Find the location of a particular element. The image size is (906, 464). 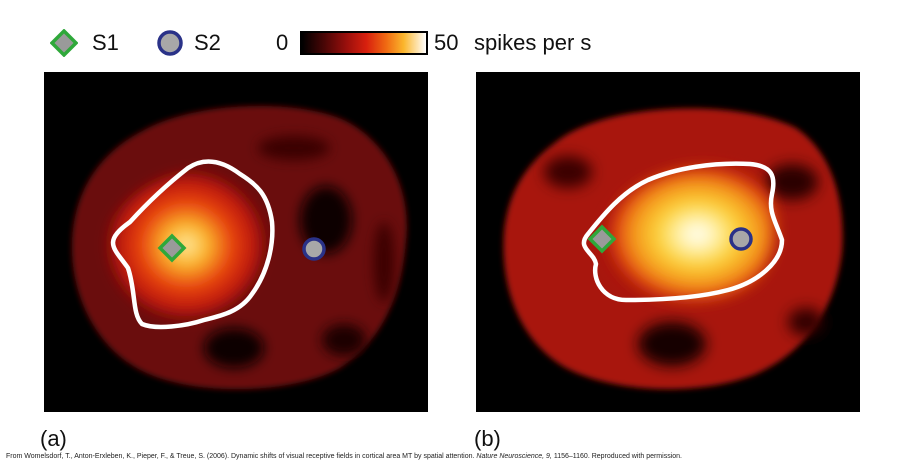

colorbar is located at coordinates (364, 43).